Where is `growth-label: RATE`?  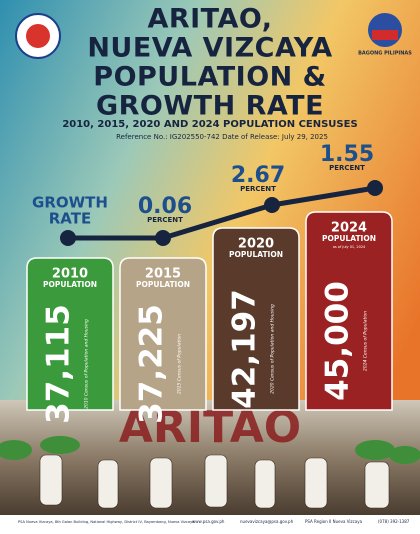 growth-label: RATE is located at coordinates (70, 219).